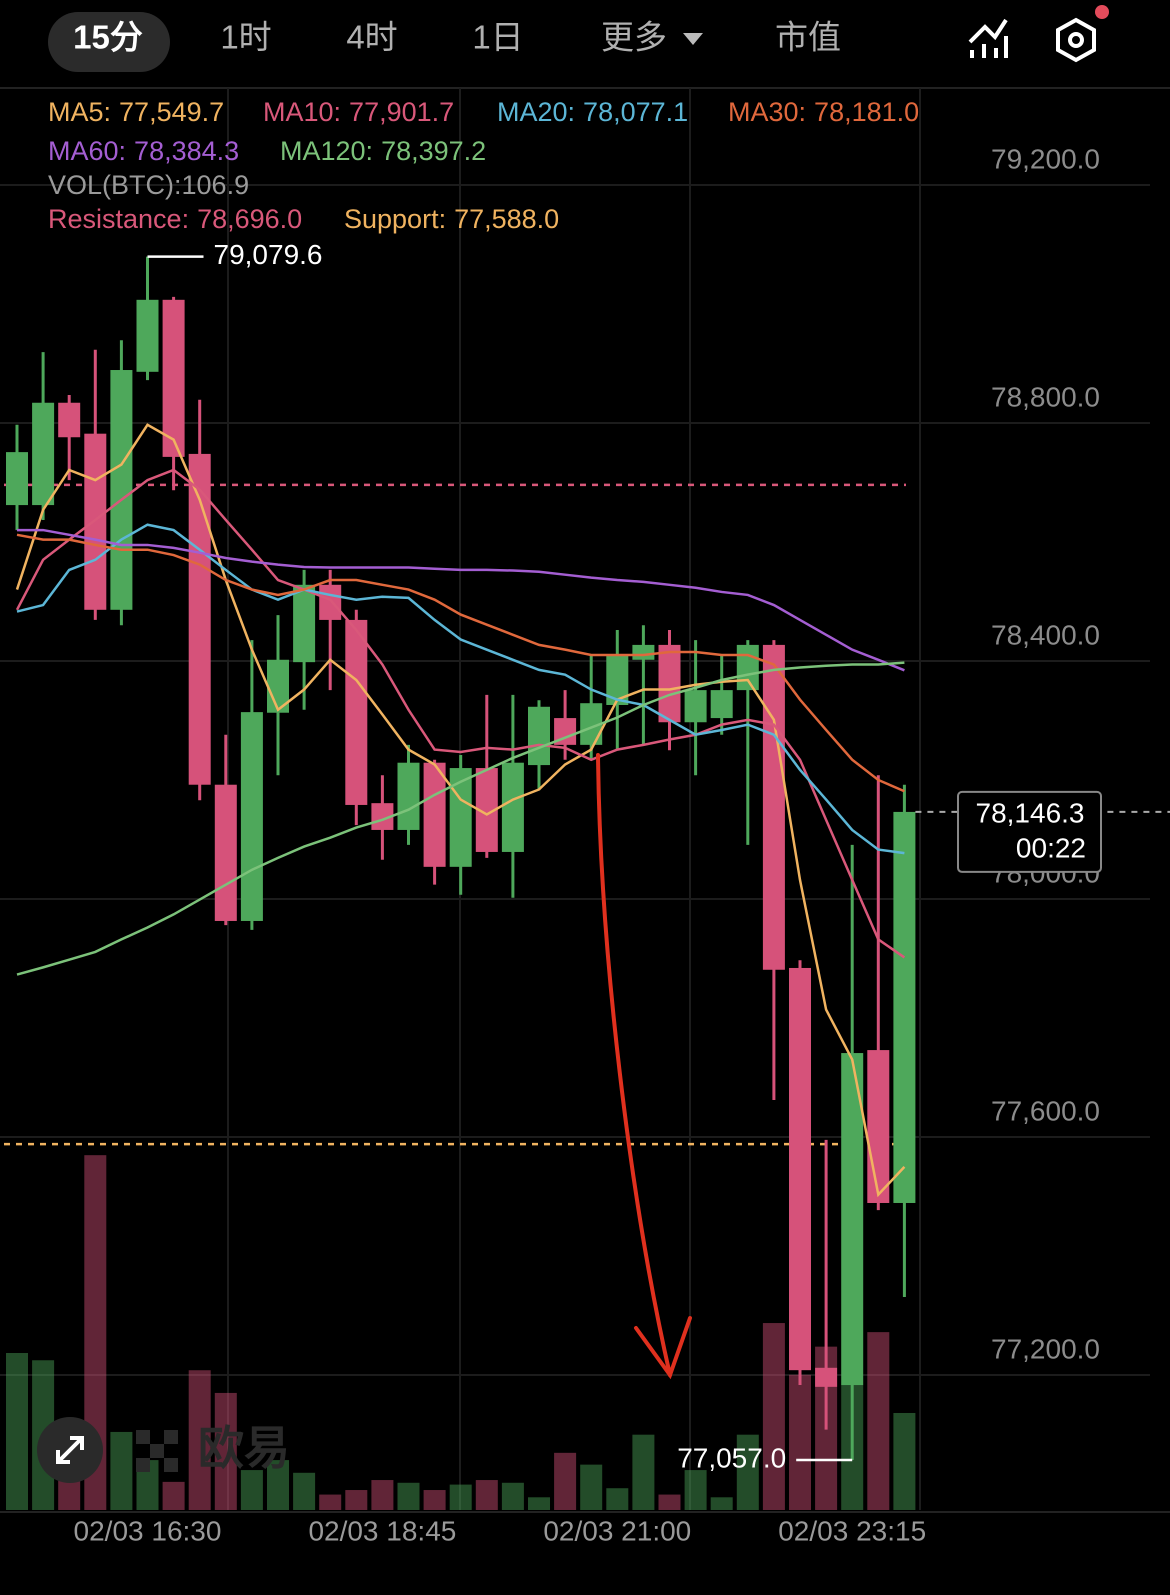 The width and height of the screenshot is (1170, 1595). I want to click on hand-drawn-arrow, so click(644, 1066).